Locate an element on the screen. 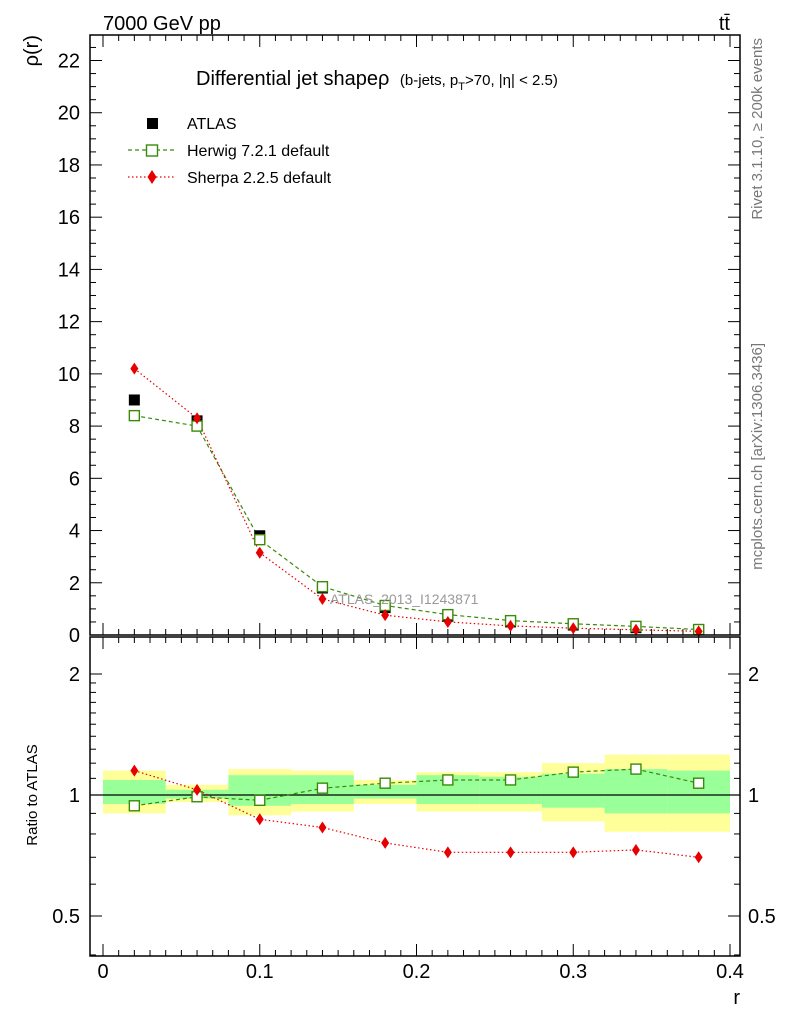 This screenshot has height=1024, width=786. legend-label-sherpa: Sherpa 2.2.5 default is located at coordinates (259, 178).